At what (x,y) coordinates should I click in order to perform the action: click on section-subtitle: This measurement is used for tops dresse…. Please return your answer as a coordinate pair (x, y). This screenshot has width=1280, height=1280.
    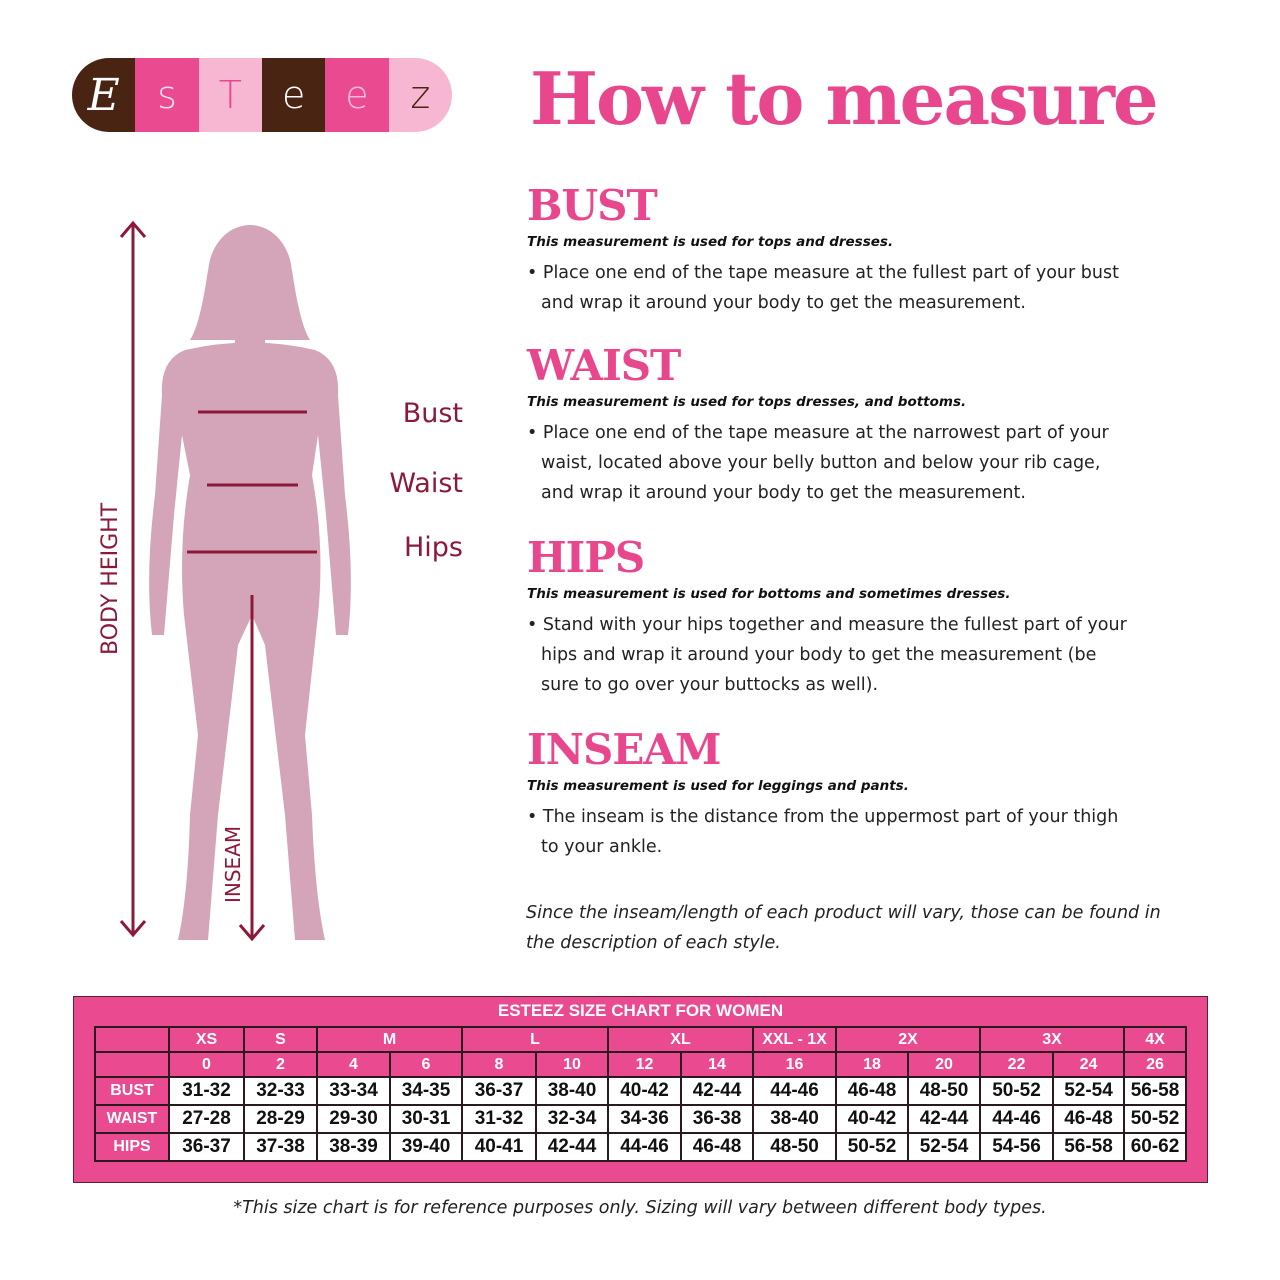
    Looking at the image, I should click on (747, 402).